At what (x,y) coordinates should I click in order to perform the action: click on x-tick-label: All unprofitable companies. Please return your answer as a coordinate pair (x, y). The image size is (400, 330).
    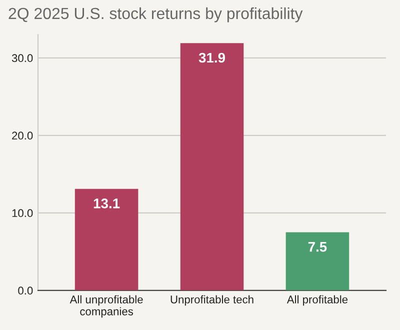
    Looking at the image, I should click on (106, 306).